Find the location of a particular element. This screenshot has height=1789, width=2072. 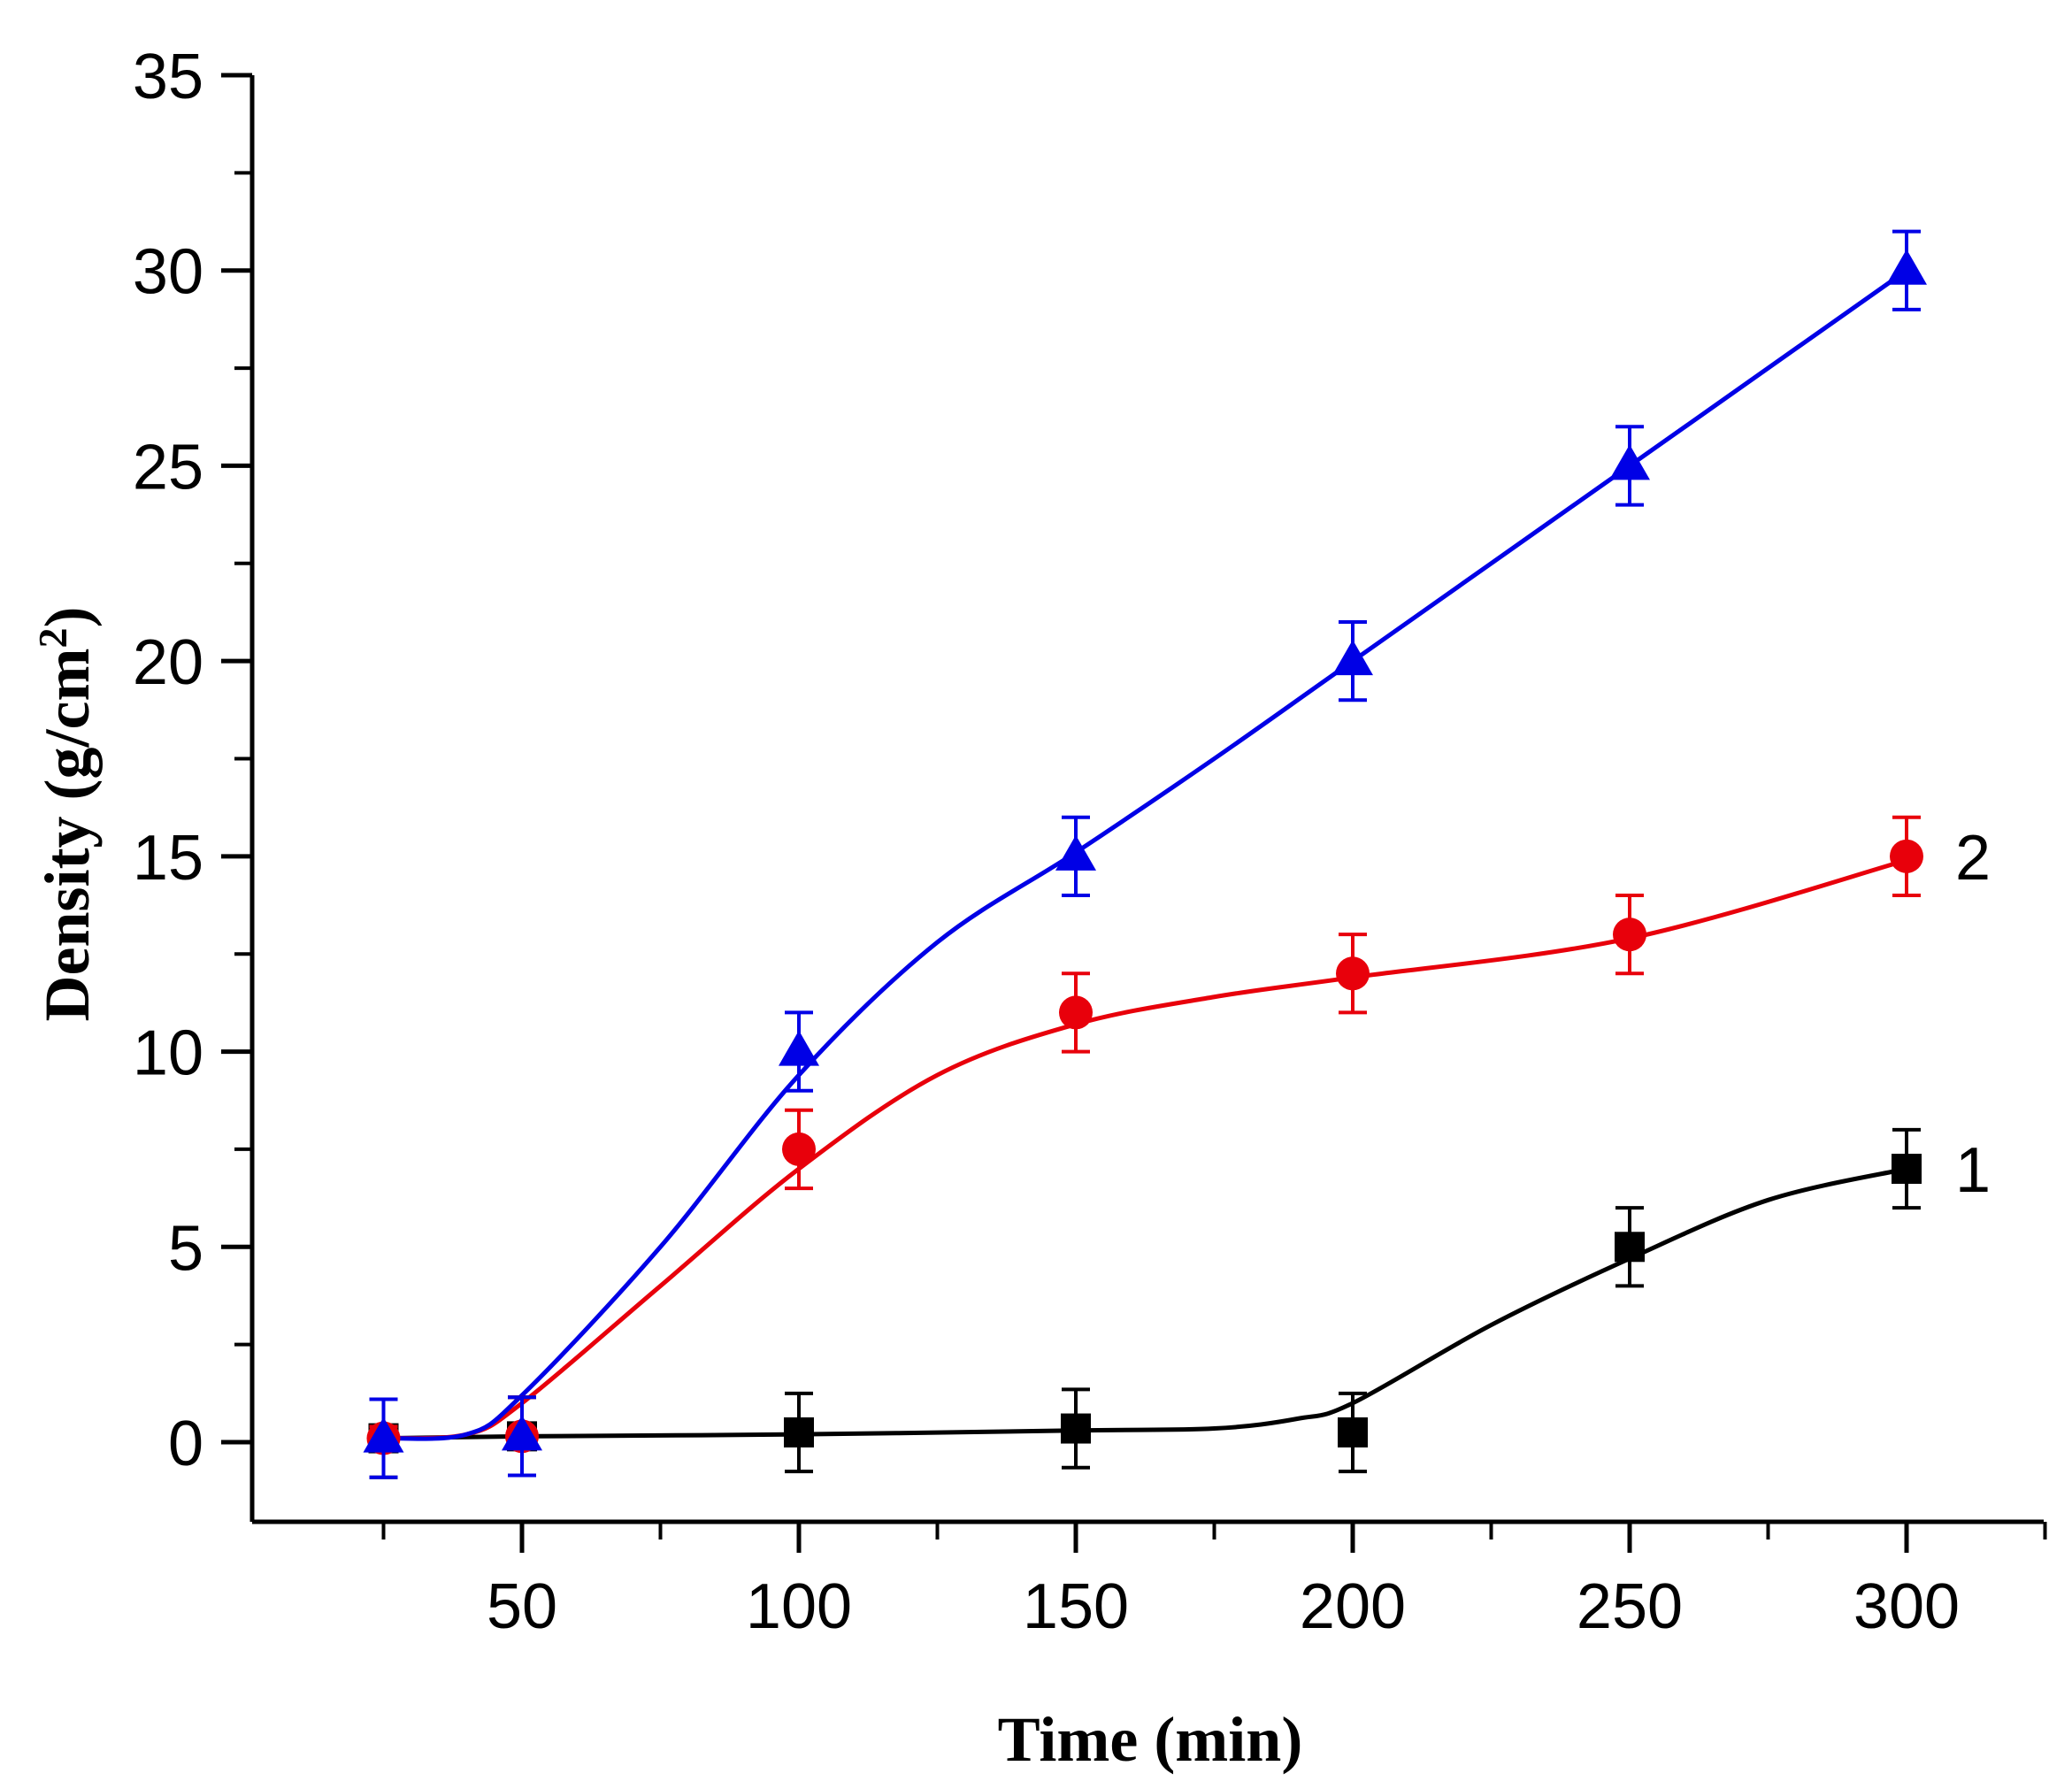

x-tick-label: 150 is located at coordinates (1076, 1606).